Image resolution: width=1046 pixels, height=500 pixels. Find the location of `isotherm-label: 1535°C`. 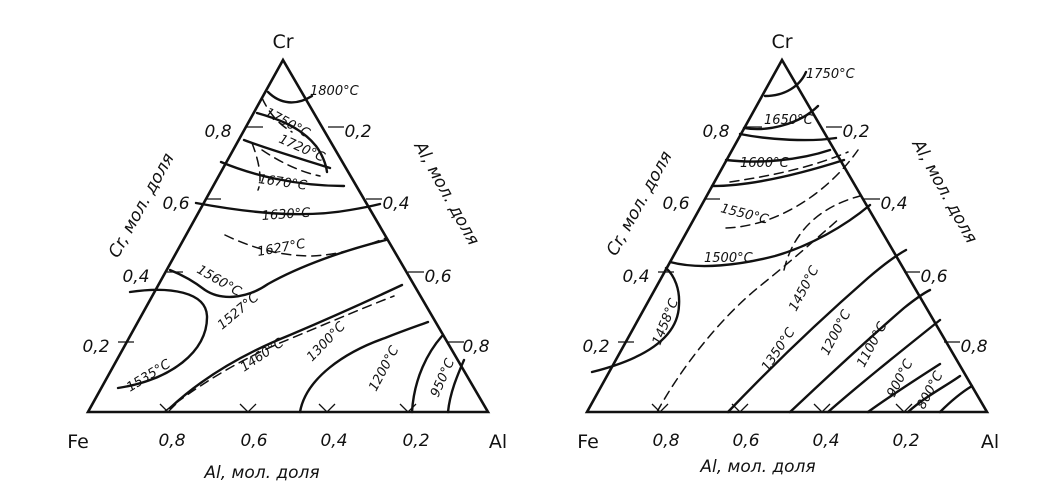

isotherm-label: 1535°C is located at coordinates (149, 375).